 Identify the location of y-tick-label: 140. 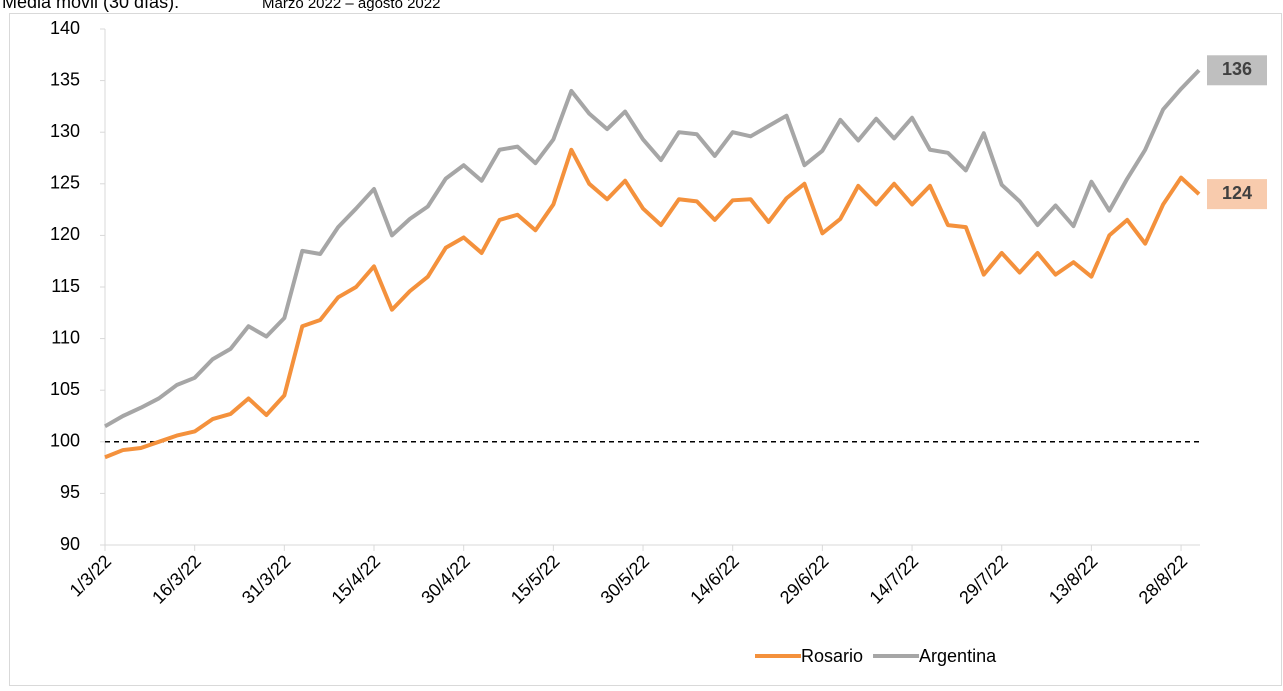
(65, 28).